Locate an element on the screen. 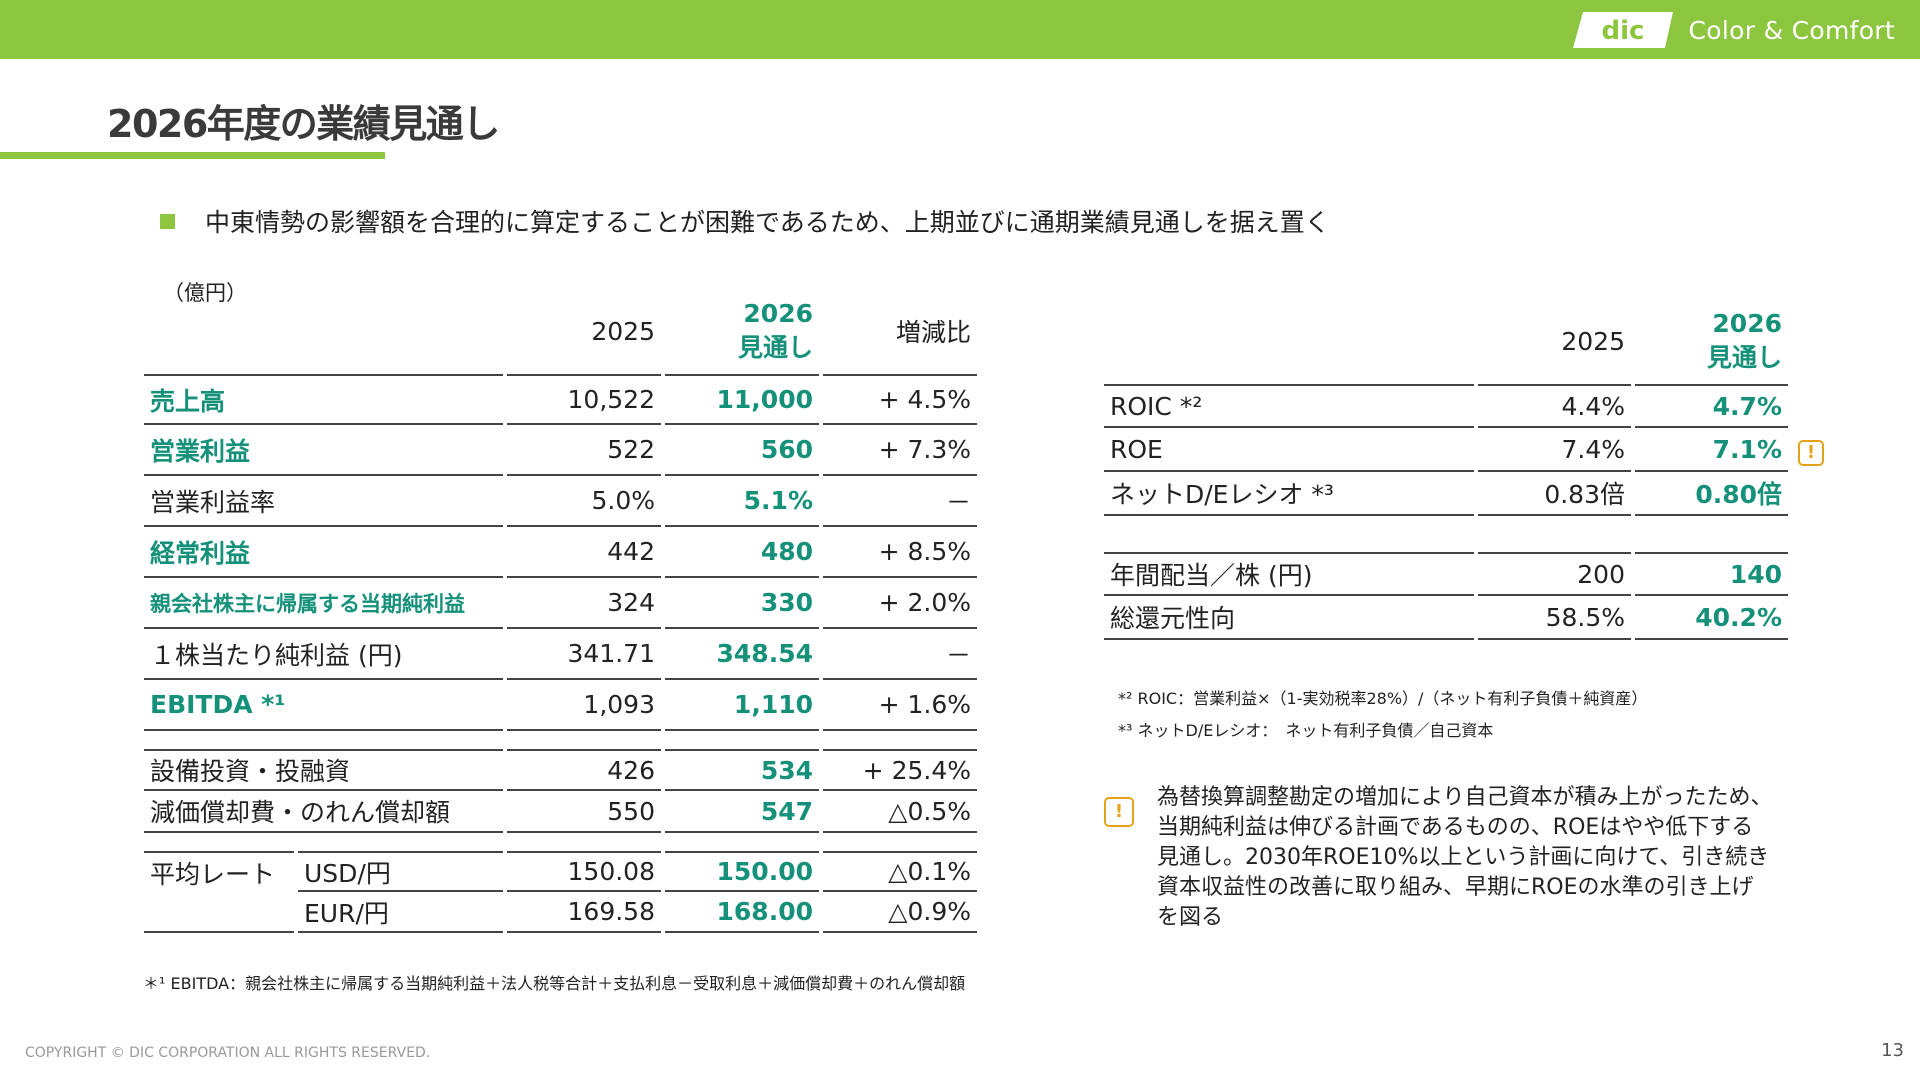 This screenshot has height=1080, width=1920. value-2026: 7.1% is located at coordinates (1711, 450).